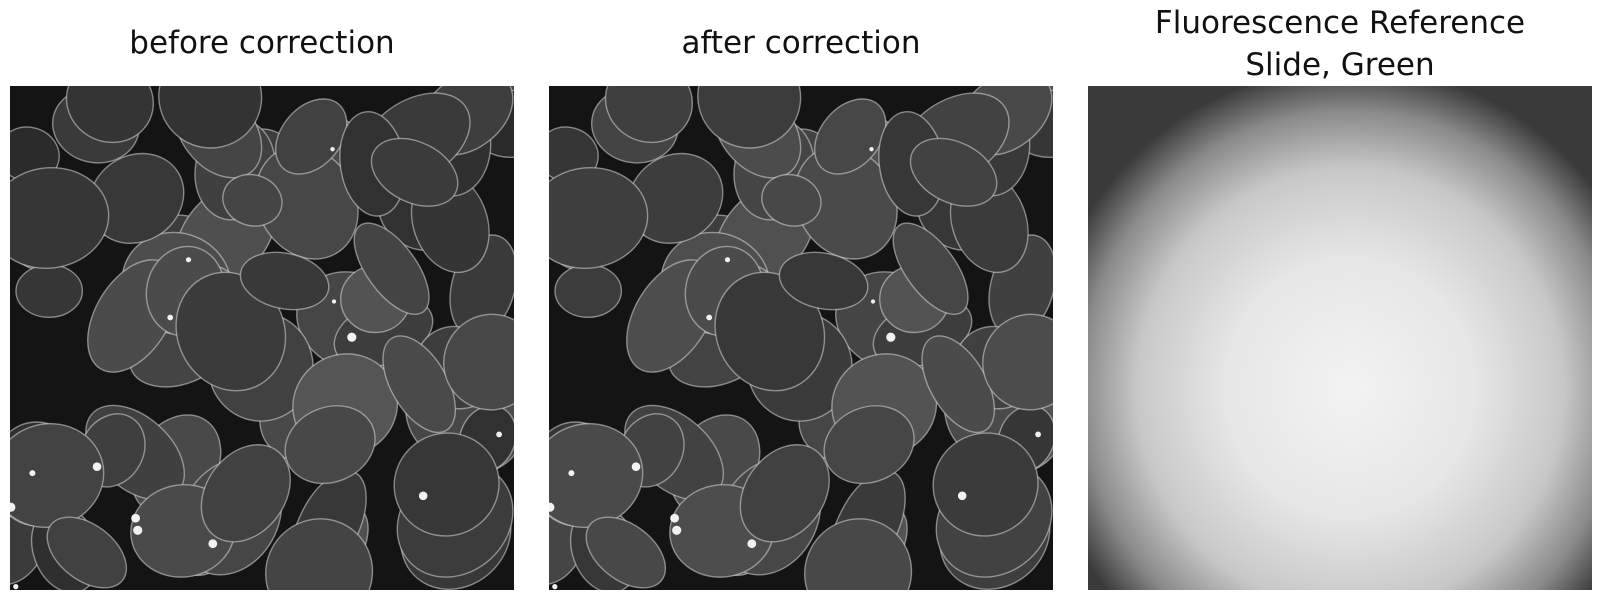 The height and width of the screenshot is (606, 1600). Describe the element at coordinates (1340, 44) in the screenshot. I see `reference-slide-title: Fluorescence Reference Slide, Green` at that location.